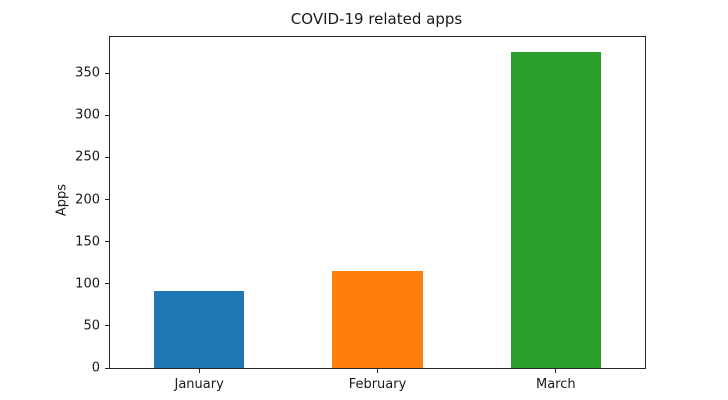 This screenshot has width=728, height=400. What do you see at coordinates (377, 384) in the screenshot?
I see `x-tick-label-february: February` at bounding box center [377, 384].